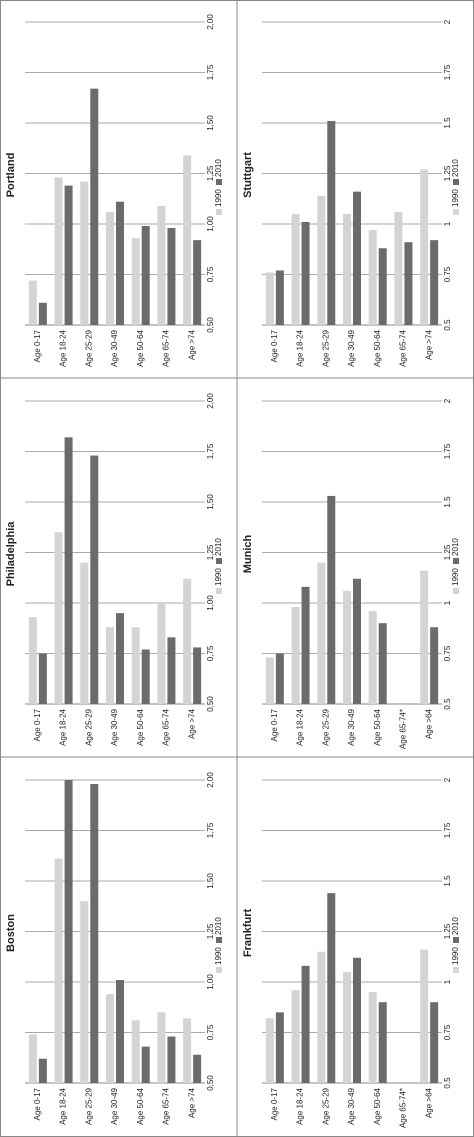  Describe the element at coordinates (403, 1108) in the screenshot. I see `x-tick-label: Age 65-74*` at that location.